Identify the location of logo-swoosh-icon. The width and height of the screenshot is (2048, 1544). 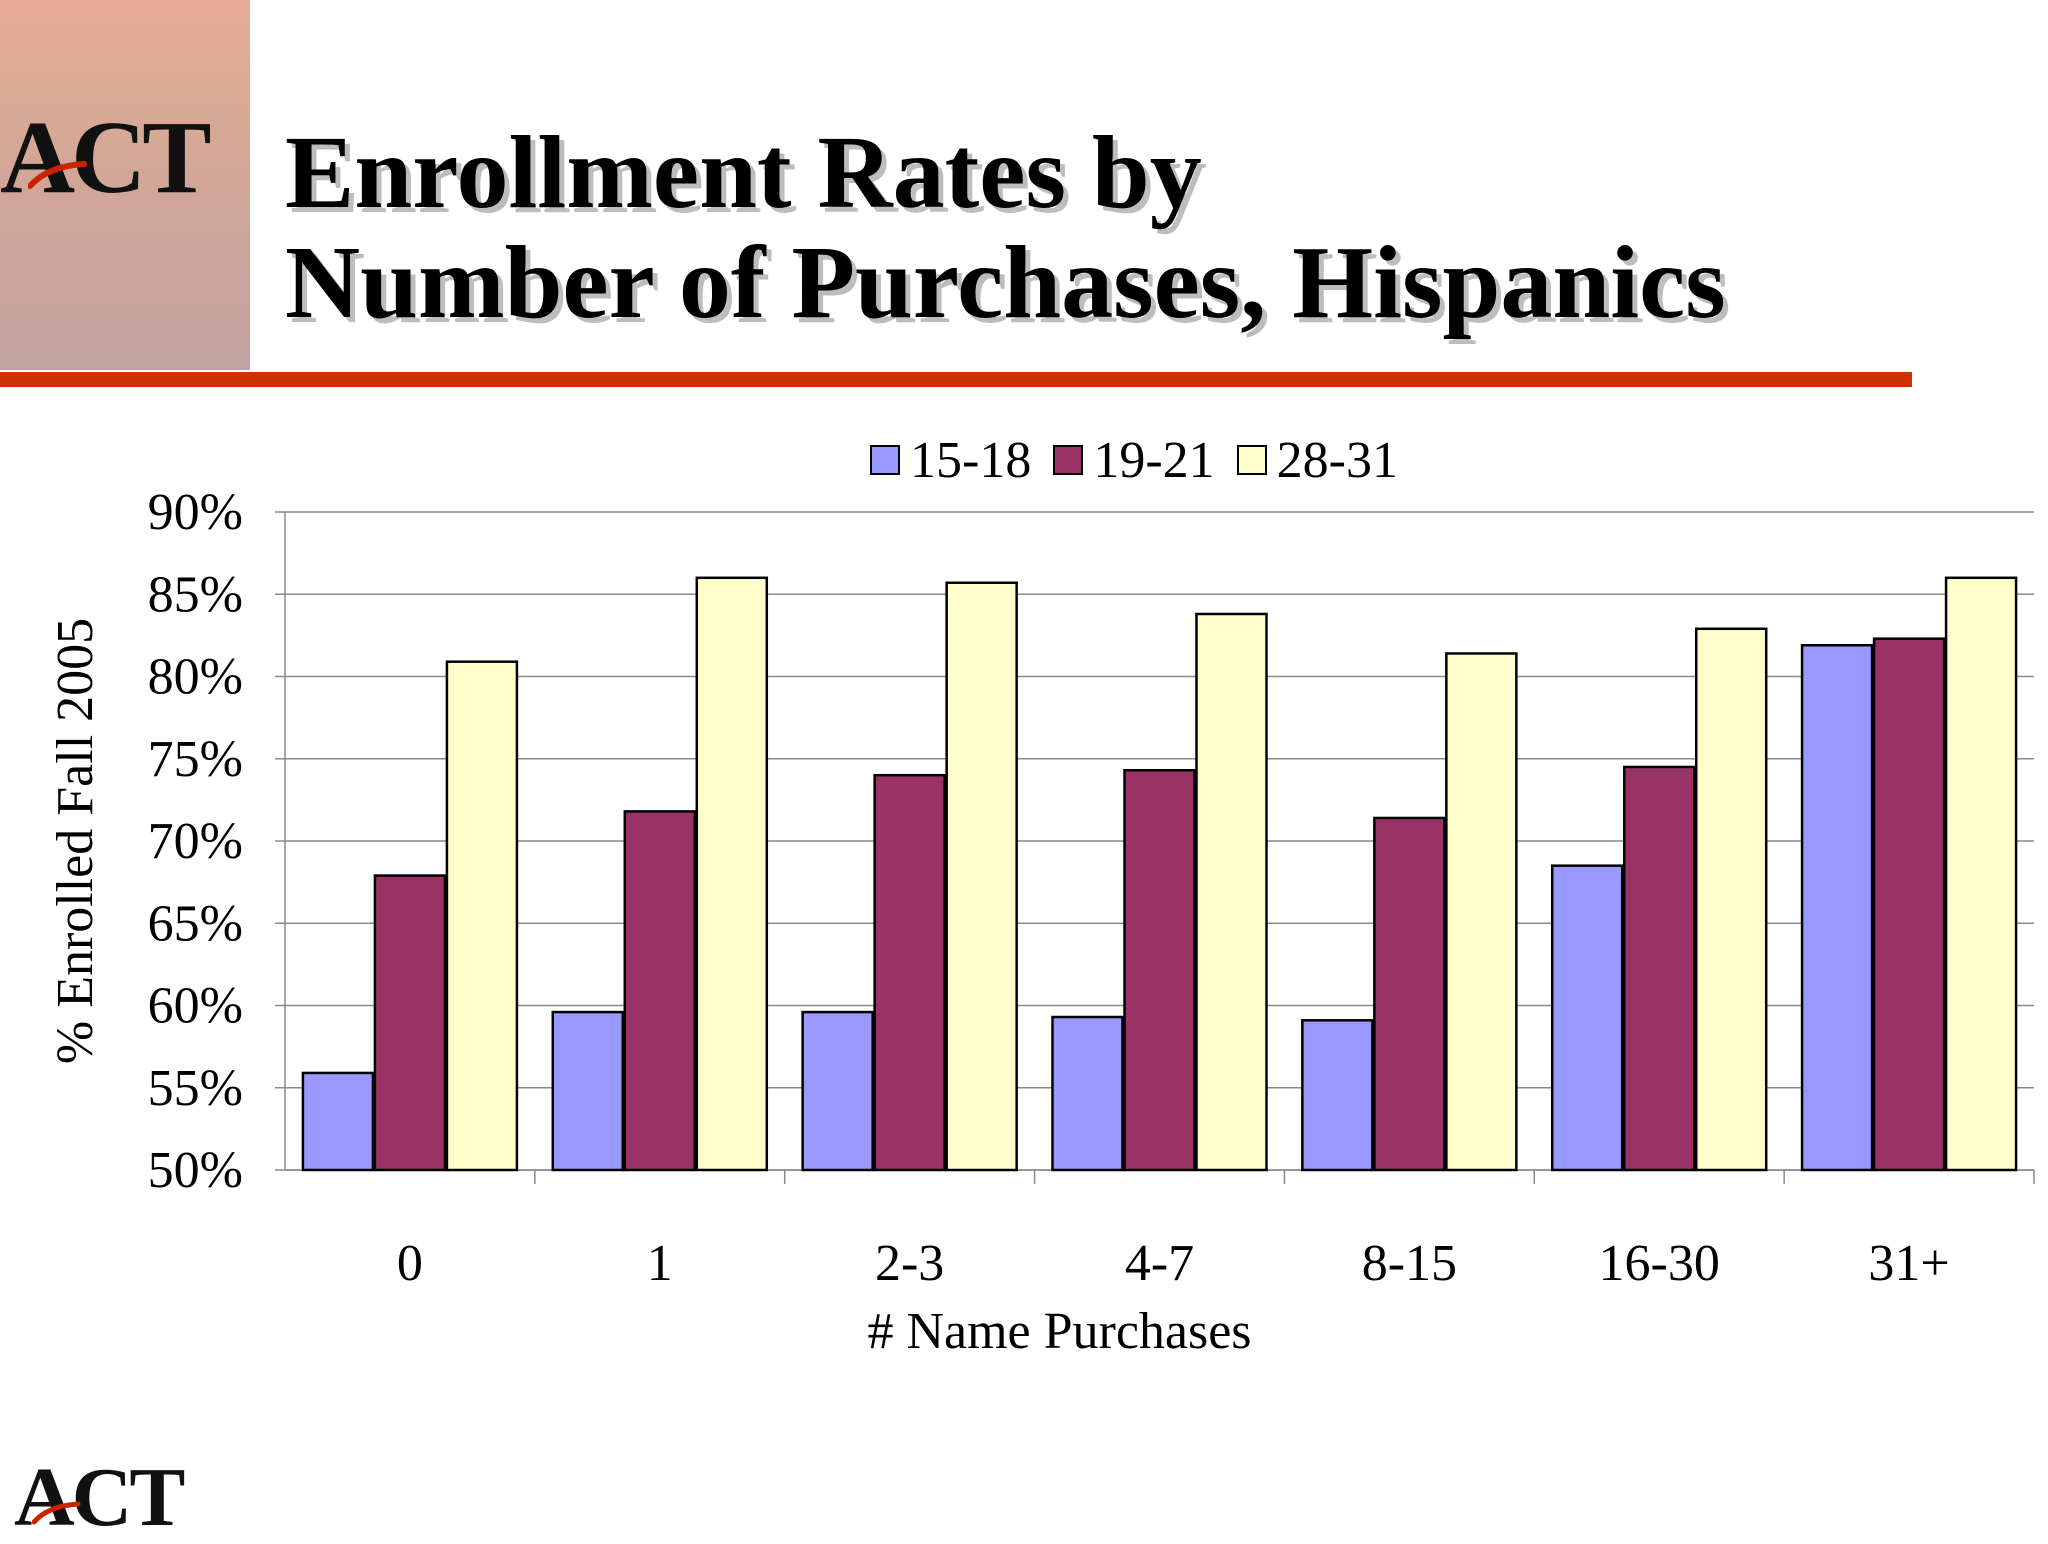
(57, 175).